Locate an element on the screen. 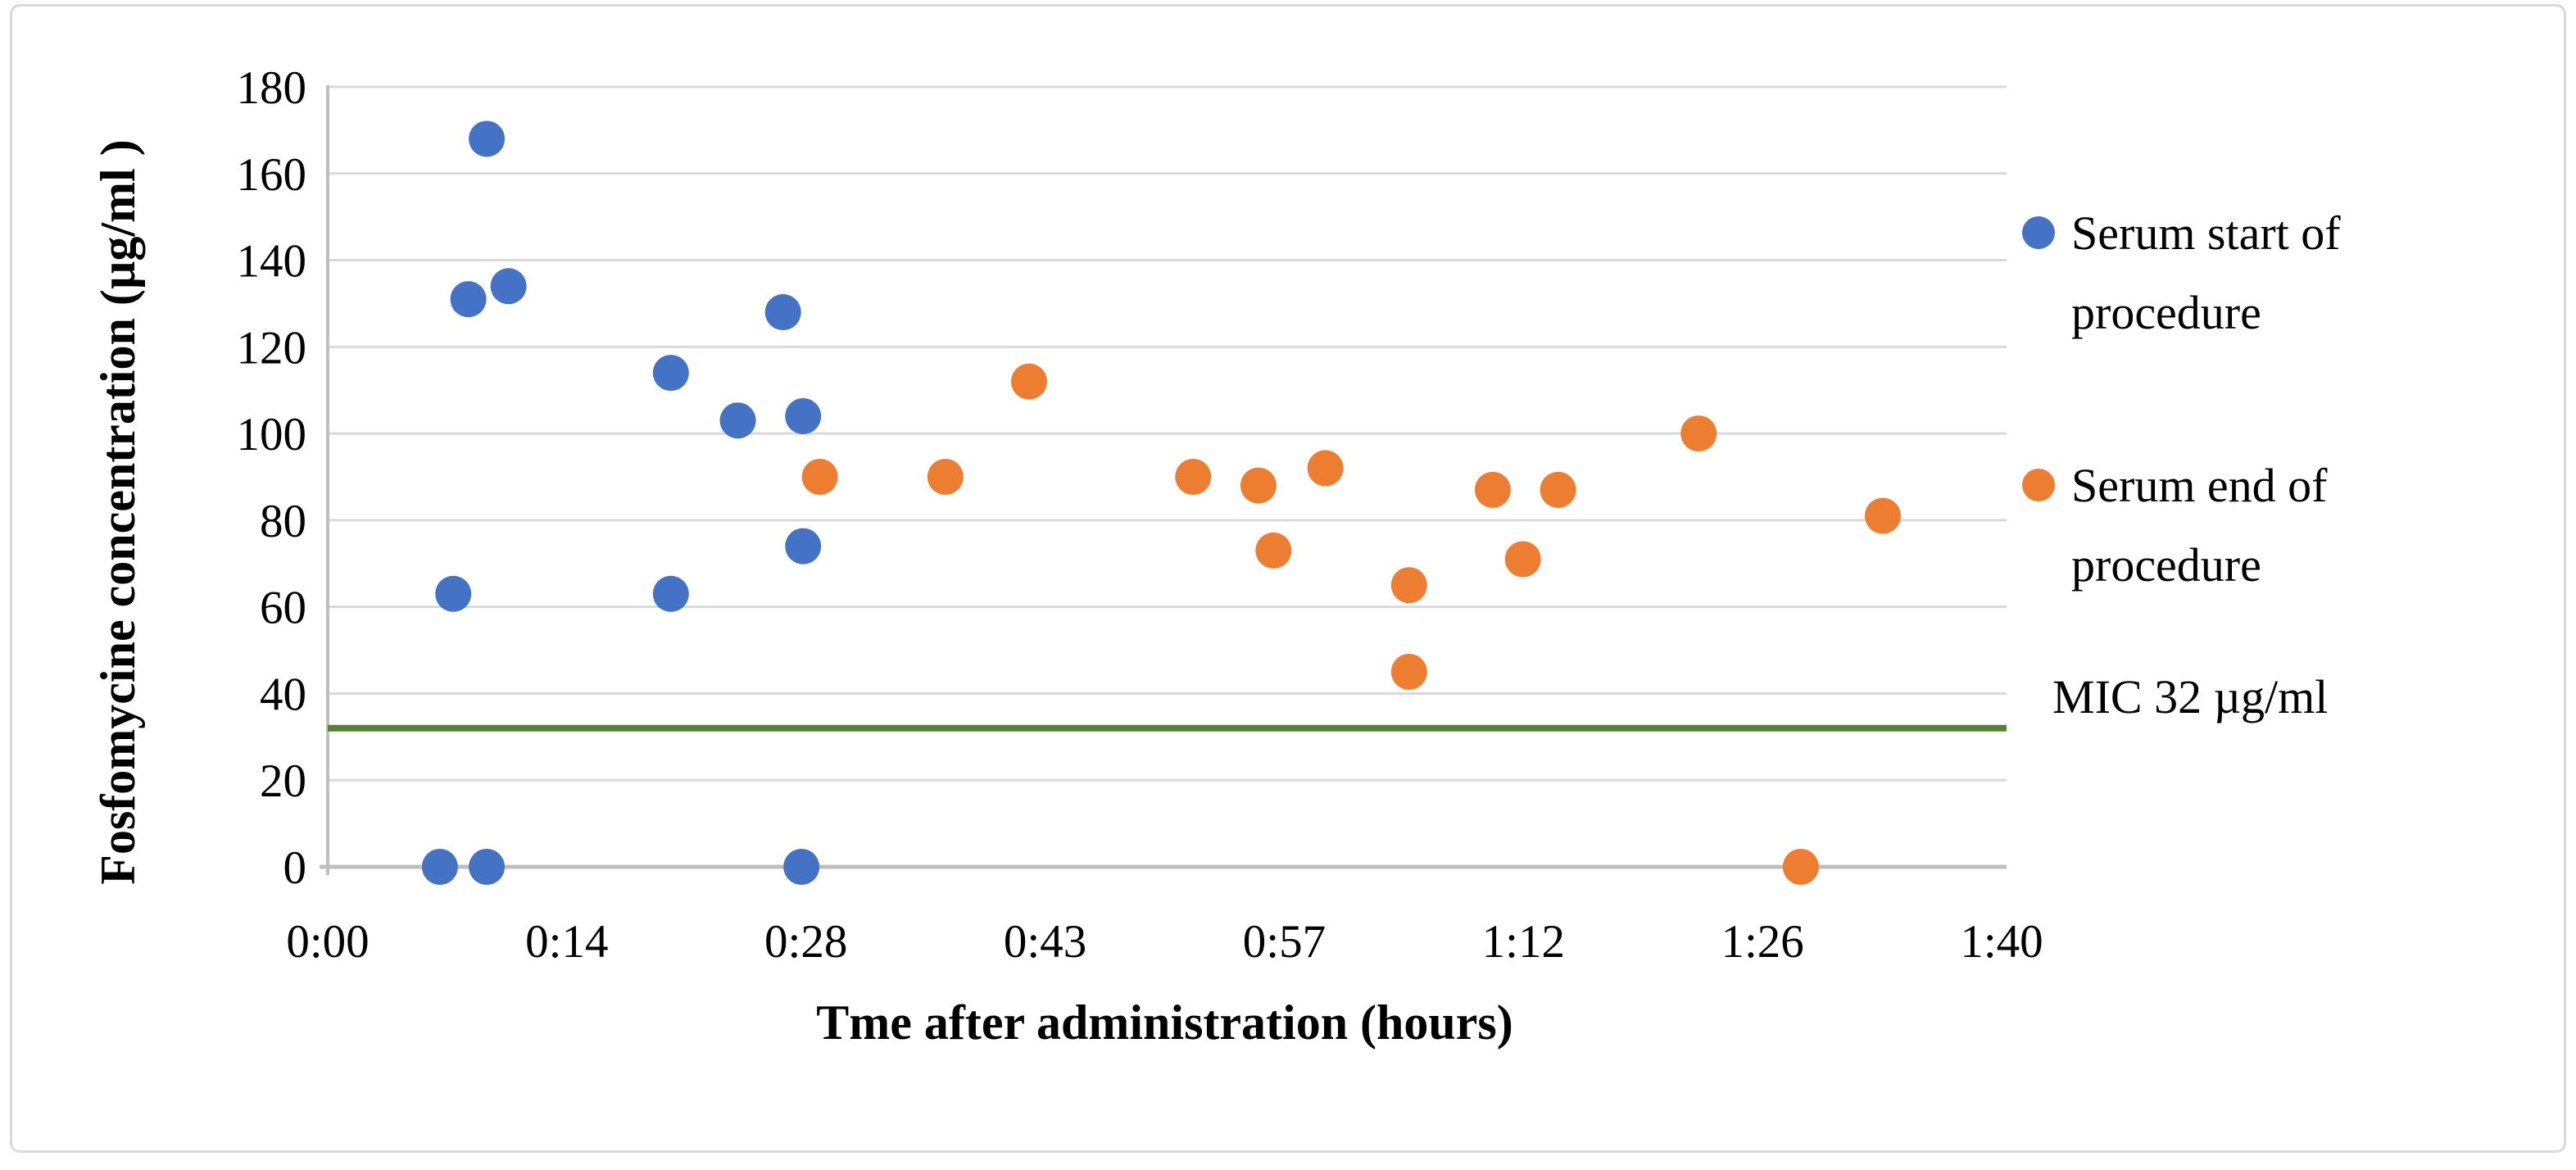 The width and height of the screenshot is (2576, 1170). x-tick-label: 0:00 is located at coordinates (327, 942).